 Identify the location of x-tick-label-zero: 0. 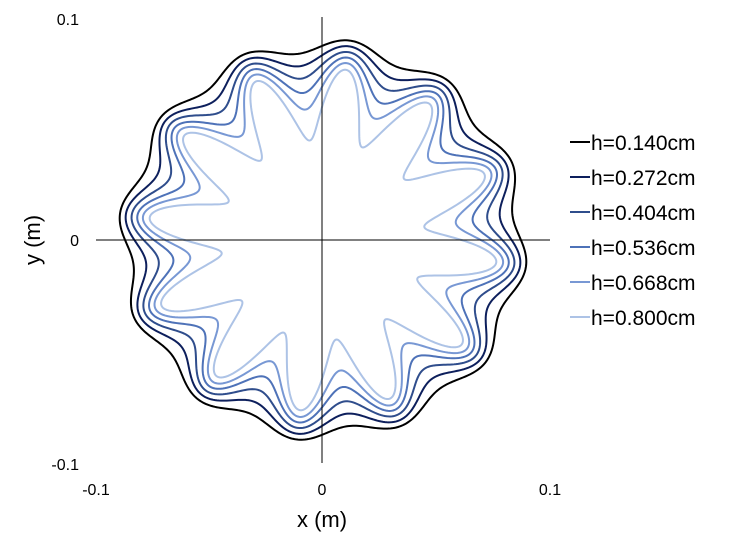
(322, 490).